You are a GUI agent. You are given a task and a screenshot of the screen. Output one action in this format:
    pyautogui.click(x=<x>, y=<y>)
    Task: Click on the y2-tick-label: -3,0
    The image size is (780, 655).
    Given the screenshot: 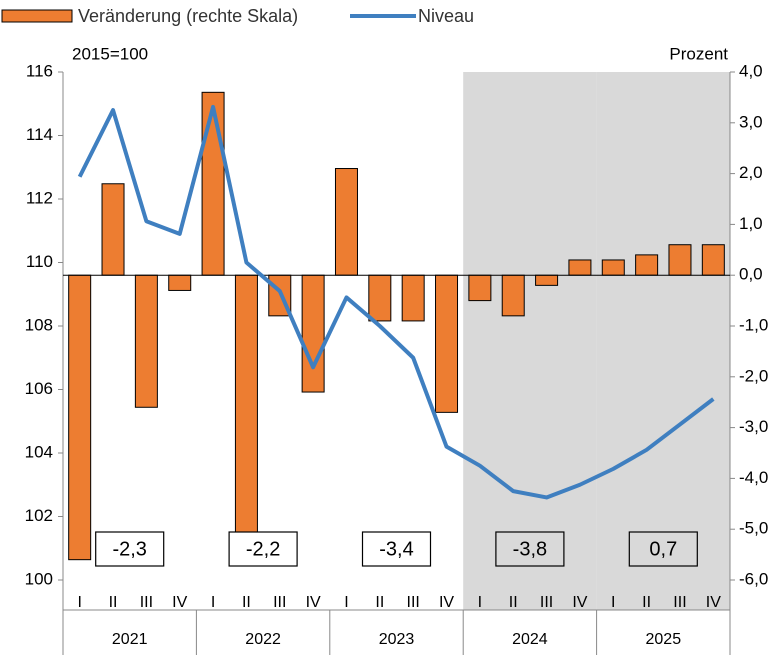 What is the action you would take?
    pyautogui.click(x=753, y=426)
    